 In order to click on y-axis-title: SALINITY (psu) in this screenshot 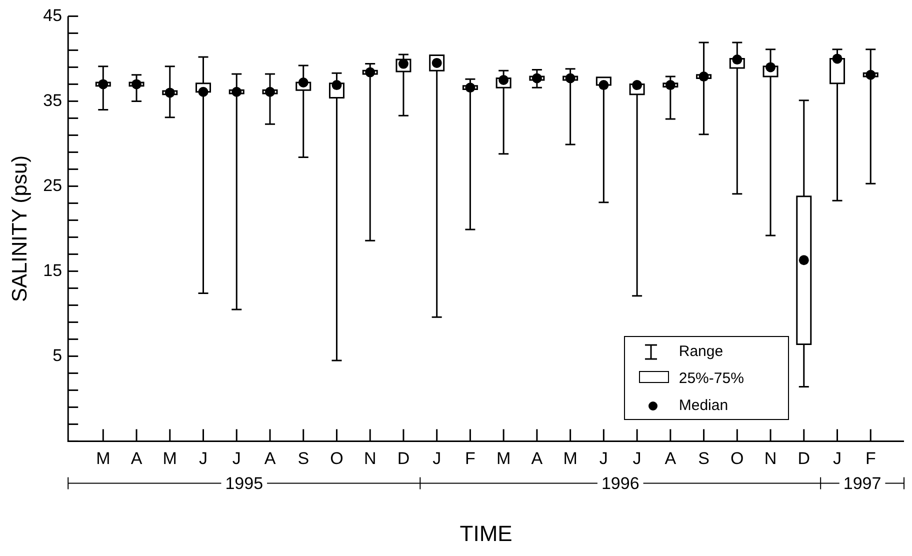, I will do `click(20, 228)`.